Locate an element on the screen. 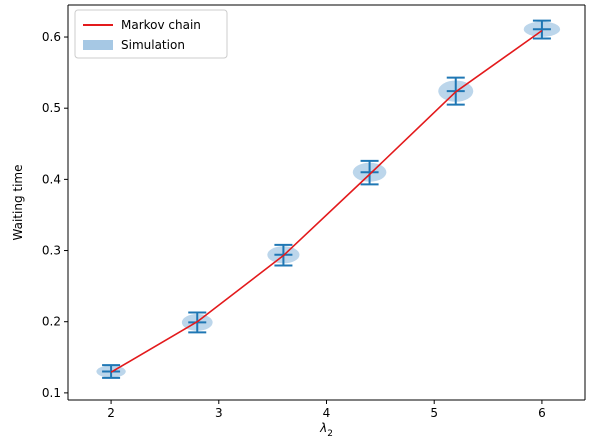 The width and height of the screenshot is (590, 444). legend: Markov chain Simulation is located at coordinates (151, 34).